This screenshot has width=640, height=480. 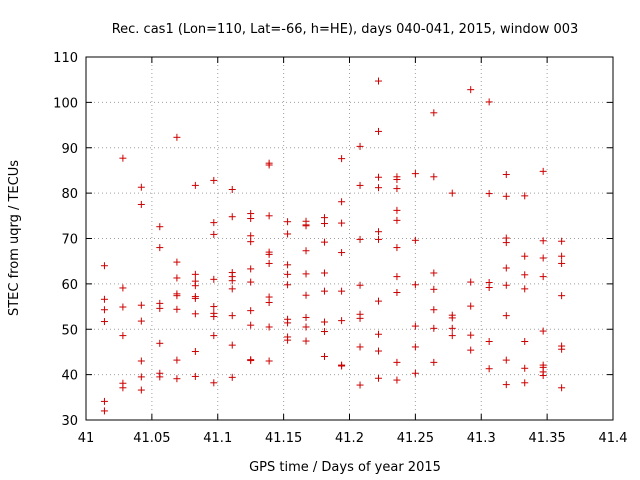 What do you see at coordinates (151, 438) in the screenshot?
I see `x-tick-label: 41.05` at bounding box center [151, 438].